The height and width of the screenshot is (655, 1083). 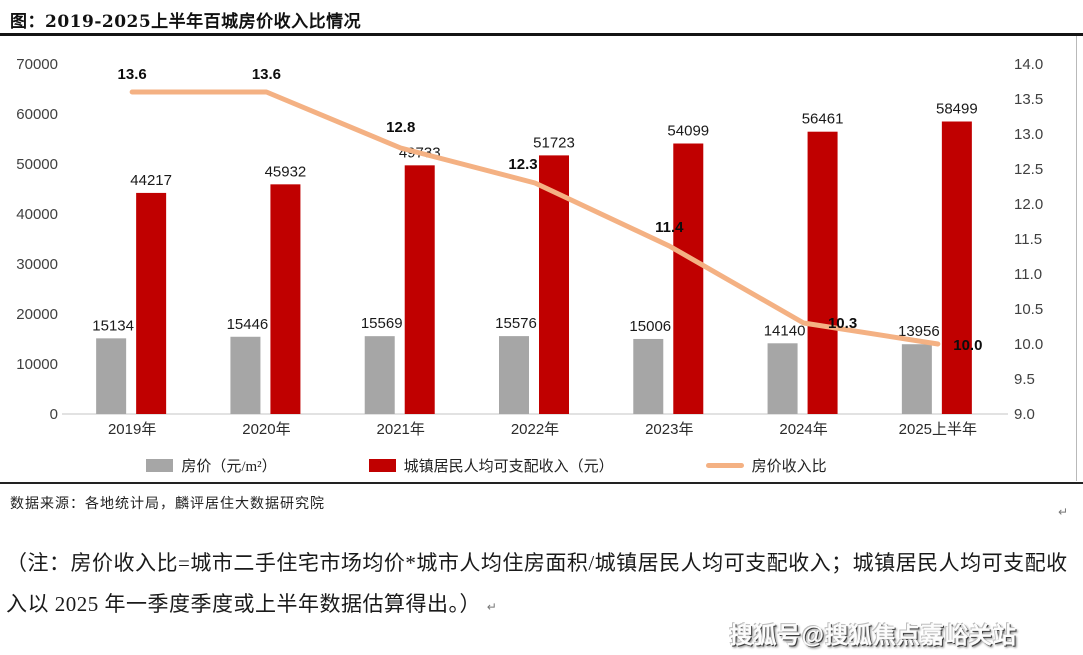 What do you see at coordinates (967, 345) in the screenshot?
I see `ratio-point-label: 10.0` at bounding box center [967, 345].